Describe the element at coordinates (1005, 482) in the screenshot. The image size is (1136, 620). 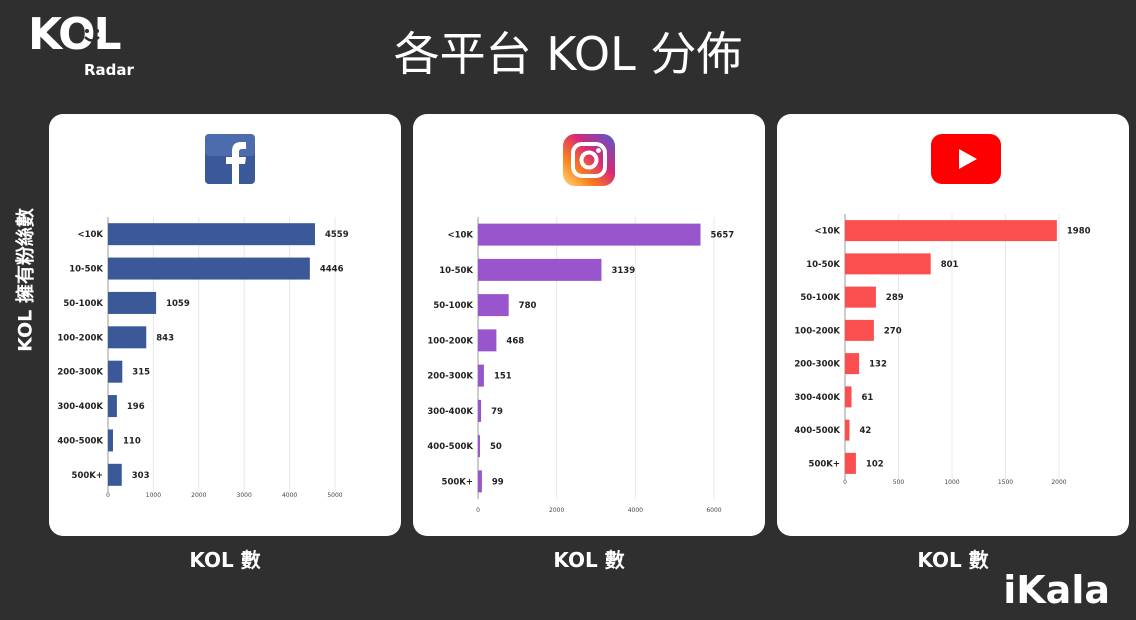
I see `x-tick-label: 1500` at that location.